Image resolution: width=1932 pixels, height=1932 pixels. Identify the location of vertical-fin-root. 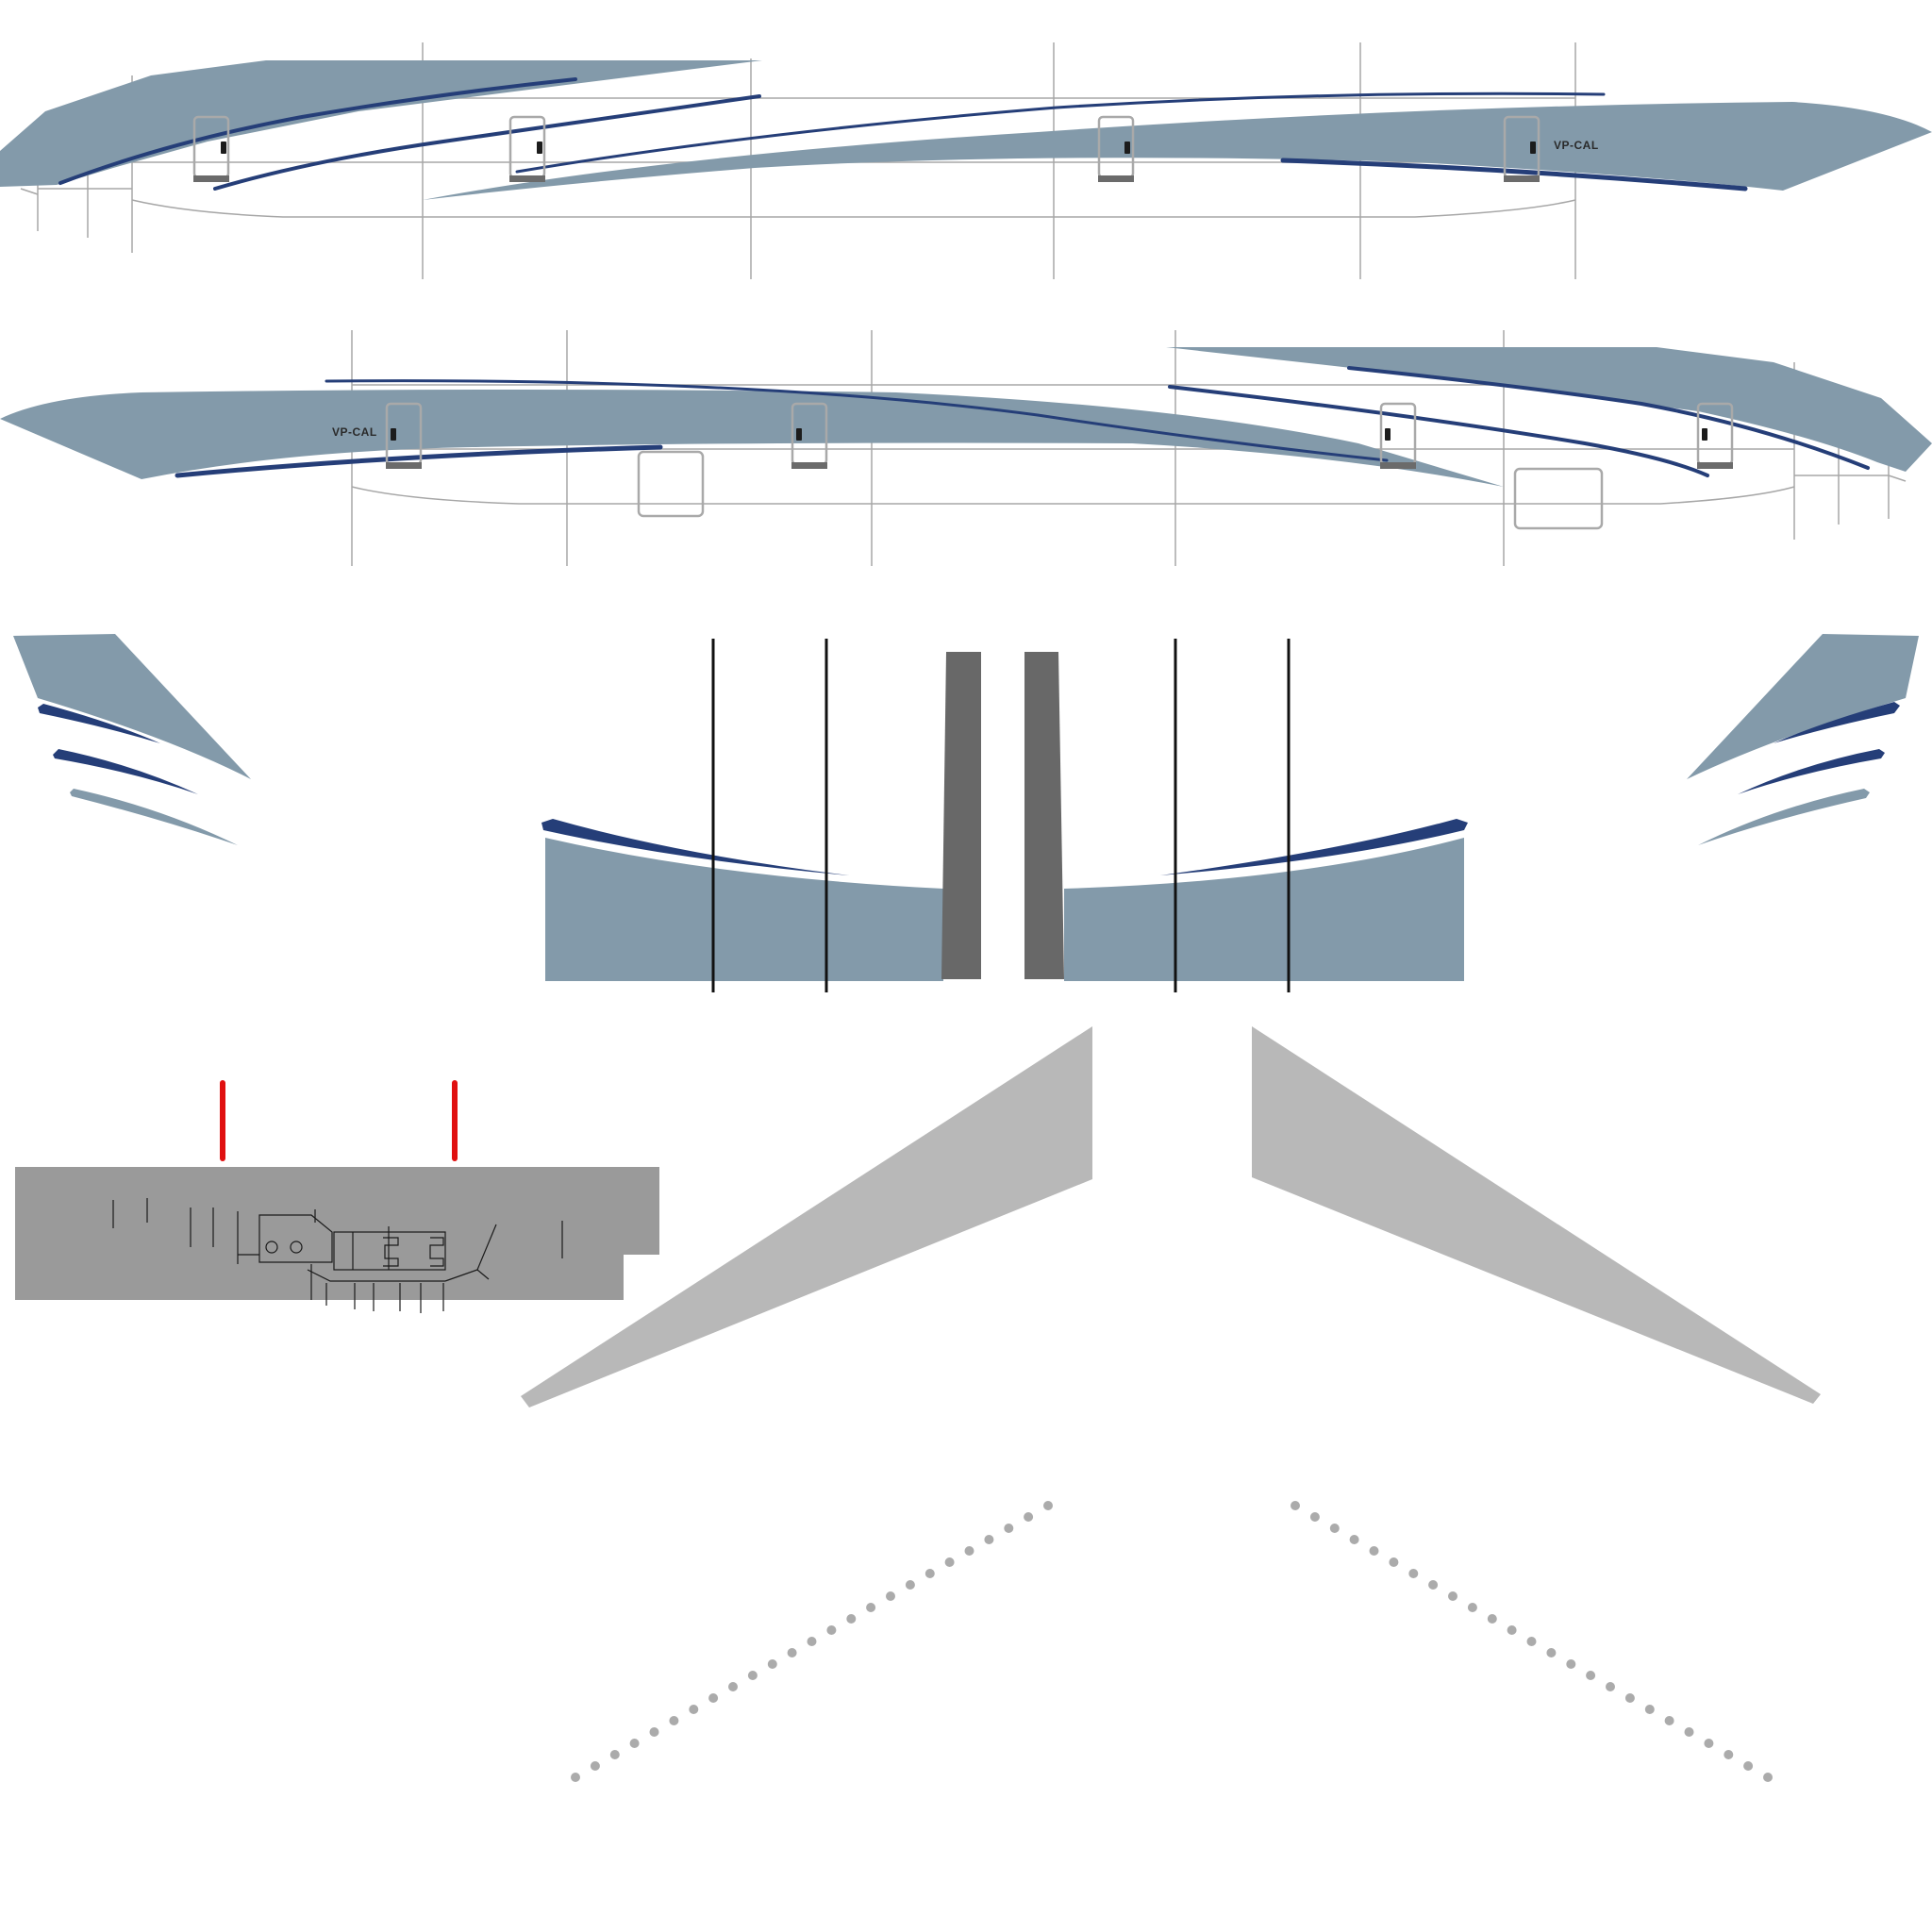
(1003, 816).